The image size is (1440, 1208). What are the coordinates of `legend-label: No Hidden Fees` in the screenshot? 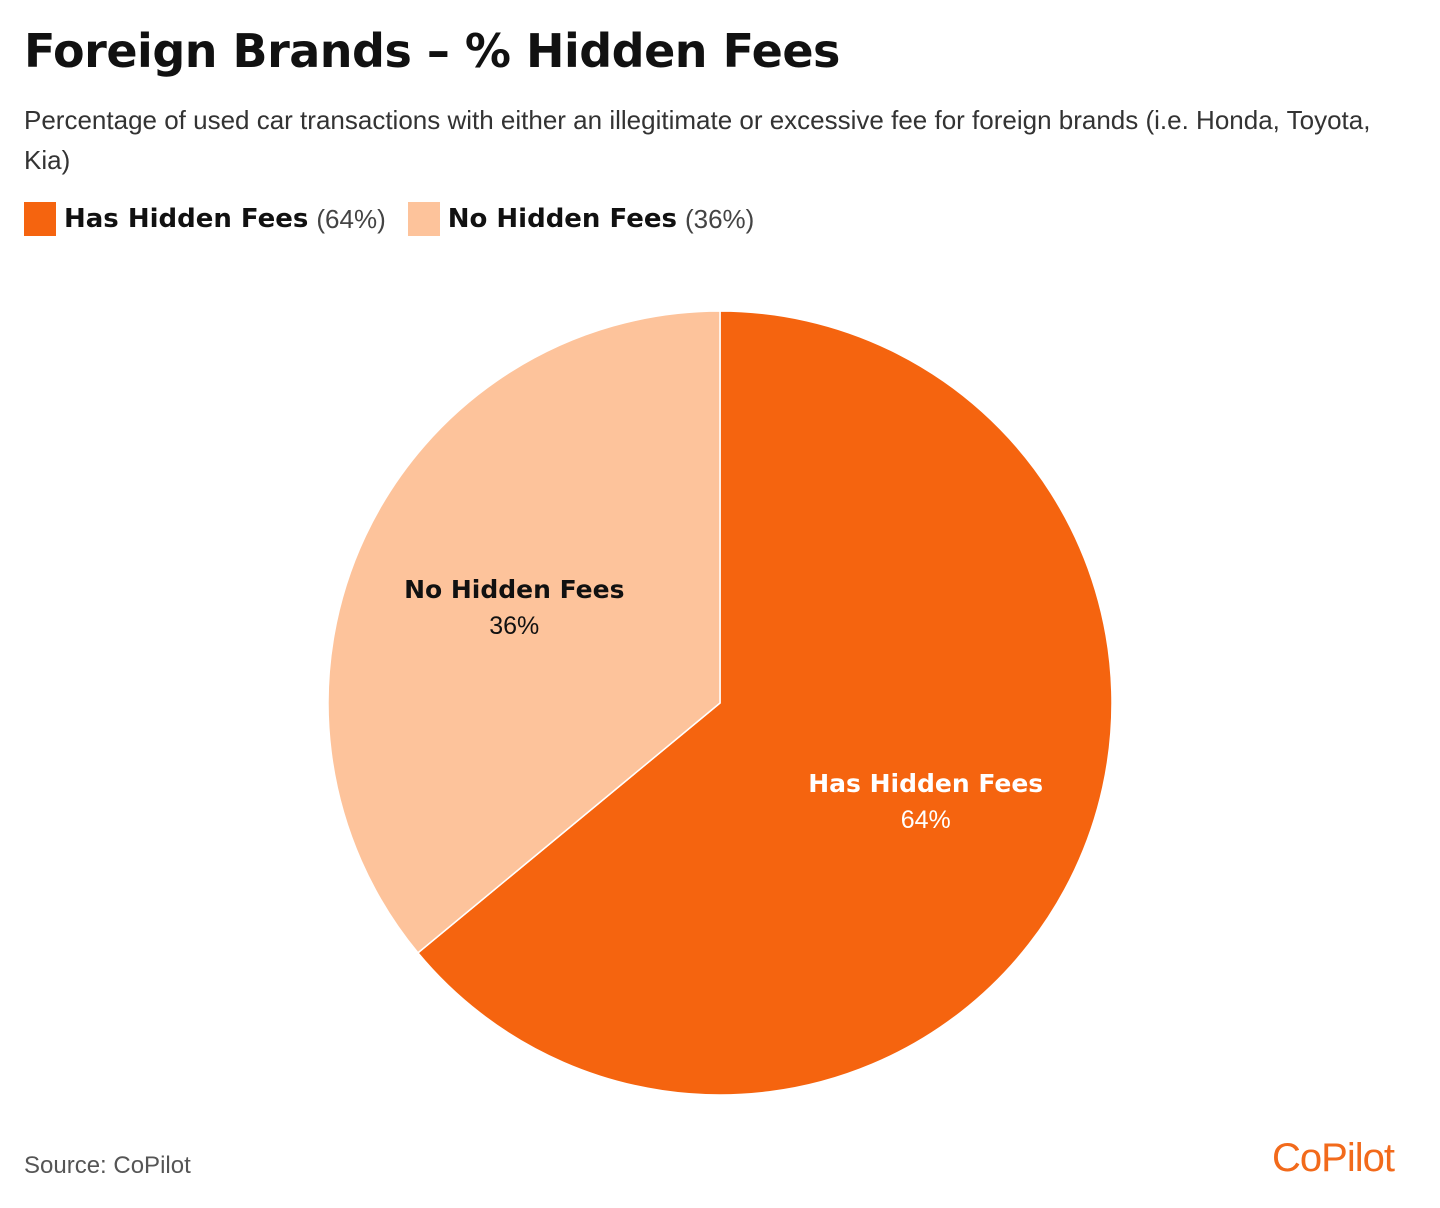 It's located at (562, 219).